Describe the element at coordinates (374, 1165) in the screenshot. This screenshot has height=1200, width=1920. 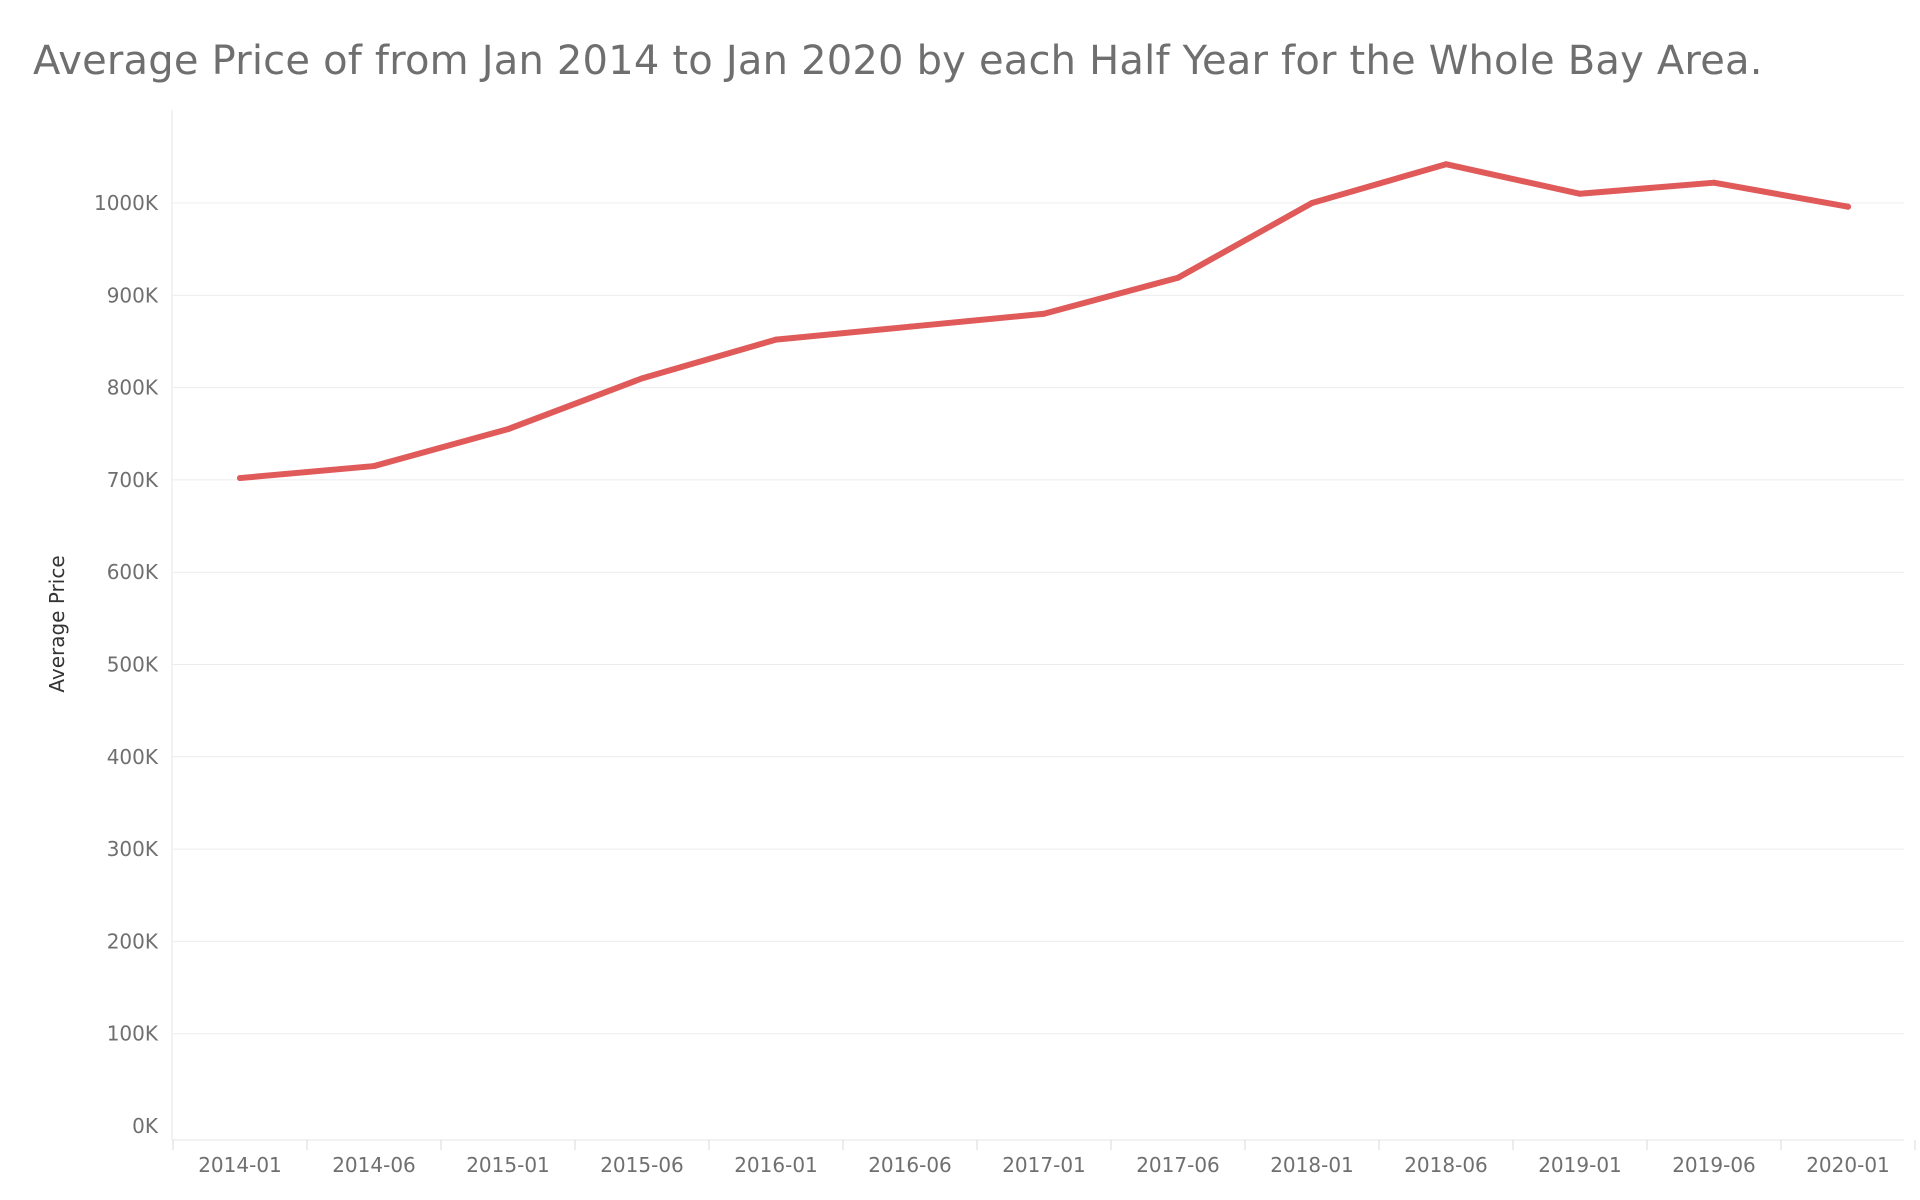
I see `x-tick-label: 2014-06` at that location.